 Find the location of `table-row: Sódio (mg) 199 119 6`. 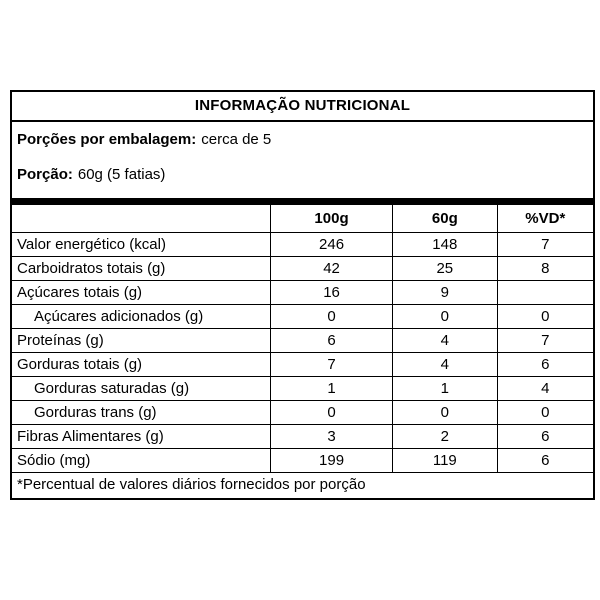

table-row: Sódio (mg) 199 119 6 is located at coordinates (302, 460).